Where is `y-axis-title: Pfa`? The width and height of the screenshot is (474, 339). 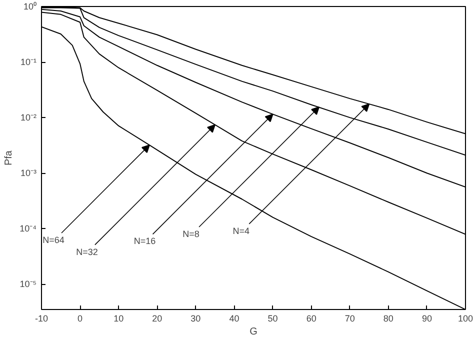 y-axis-title: Pfa is located at coordinates (9, 158).